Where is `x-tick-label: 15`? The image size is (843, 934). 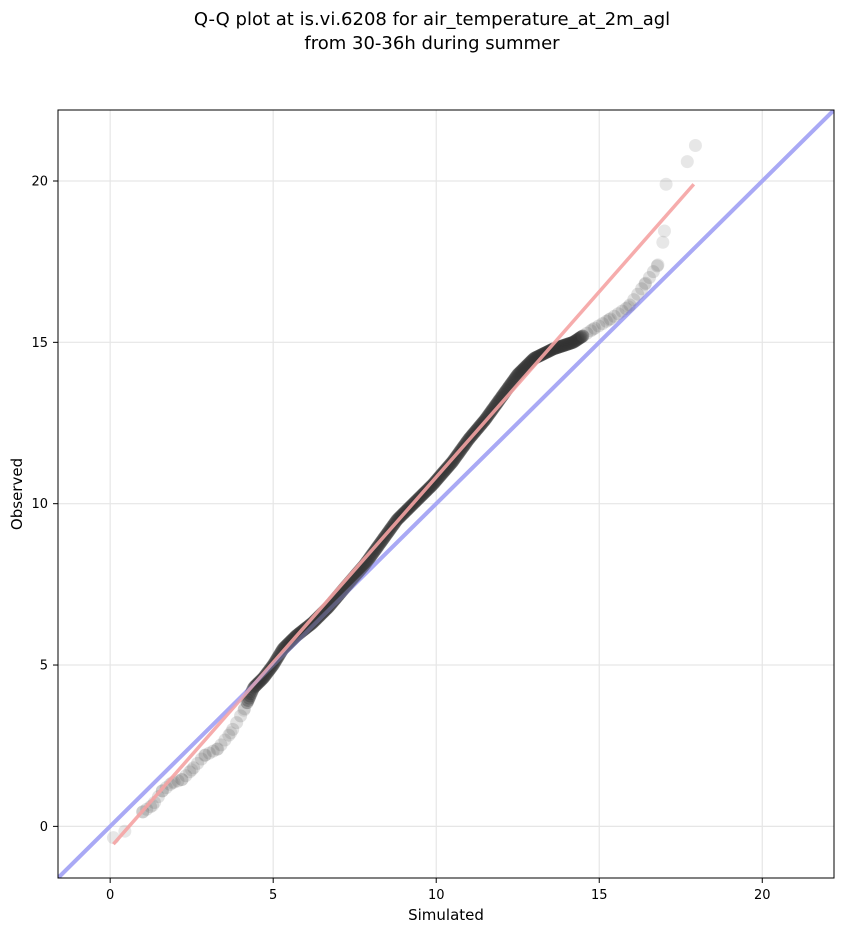
x-tick-label: 15 is located at coordinates (599, 895).